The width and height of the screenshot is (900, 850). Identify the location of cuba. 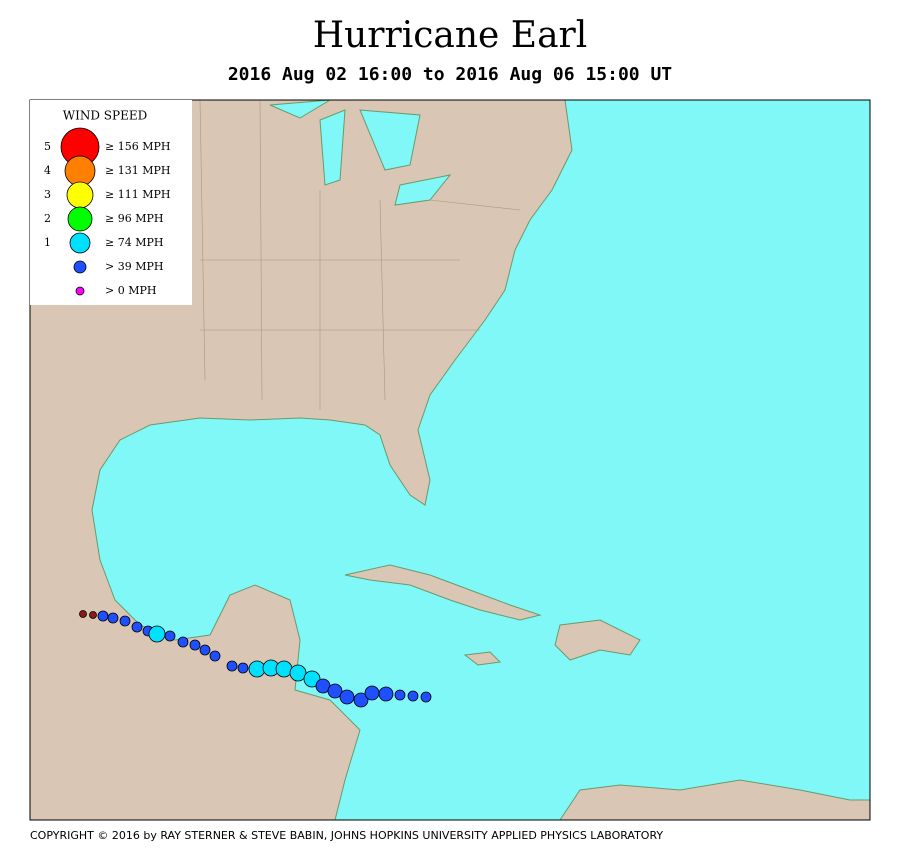
(443, 592).